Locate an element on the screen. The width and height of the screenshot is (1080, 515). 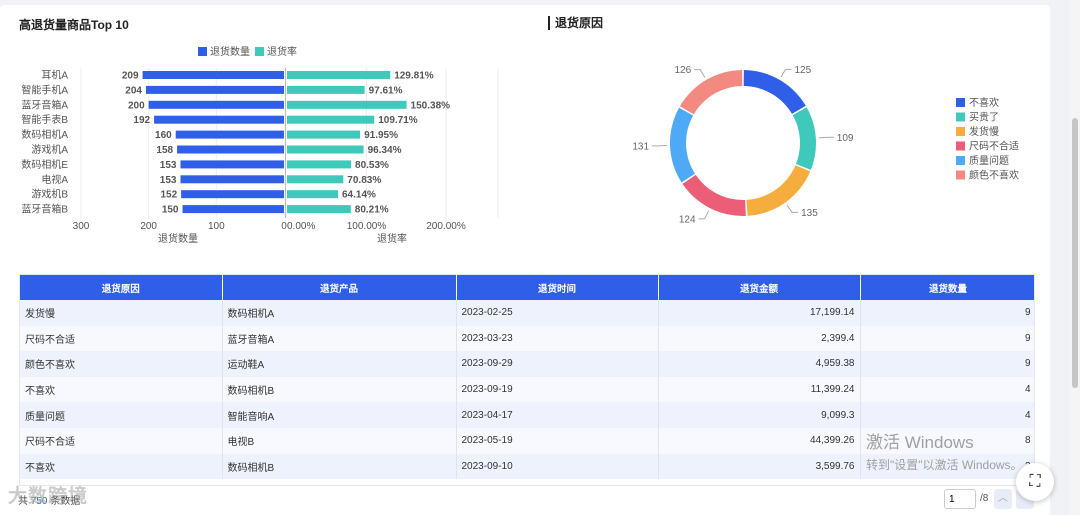
total-prefix: 共 is located at coordinates (23, 501).